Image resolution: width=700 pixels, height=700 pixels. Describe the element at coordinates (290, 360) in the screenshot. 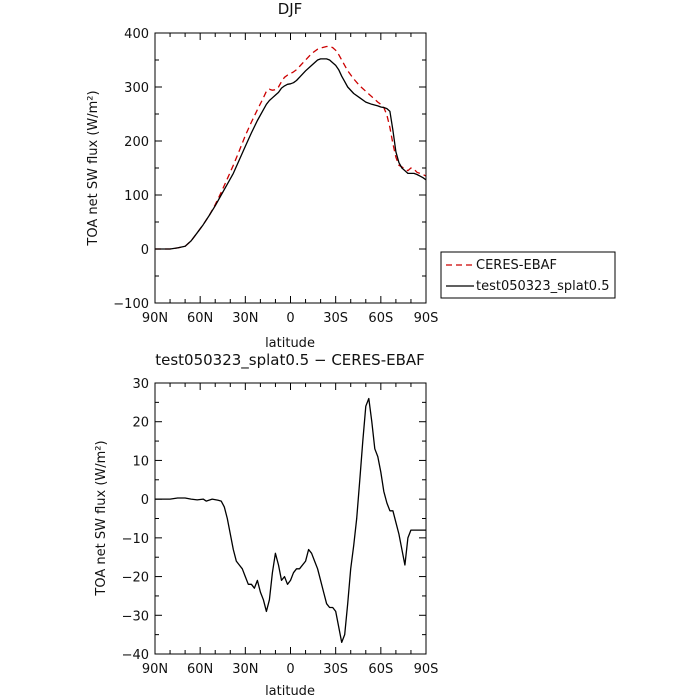

I see `bottom-panel-title: test050323_splat0.5 − CERES-EBAF` at that location.